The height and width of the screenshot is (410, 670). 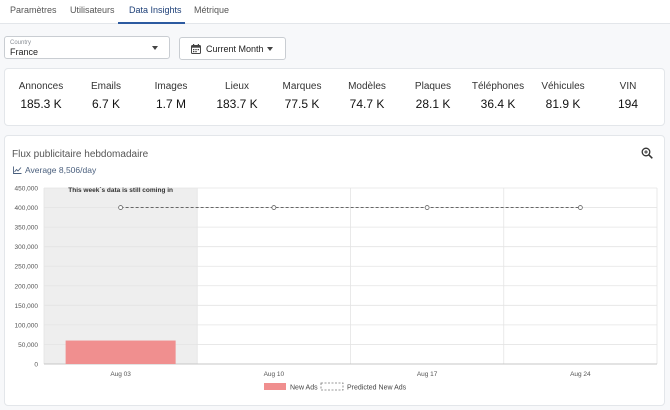 What do you see at coordinates (427, 374) in the screenshot?
I see `x-tick-label: Aug 17` at bounding box center [427, 374].